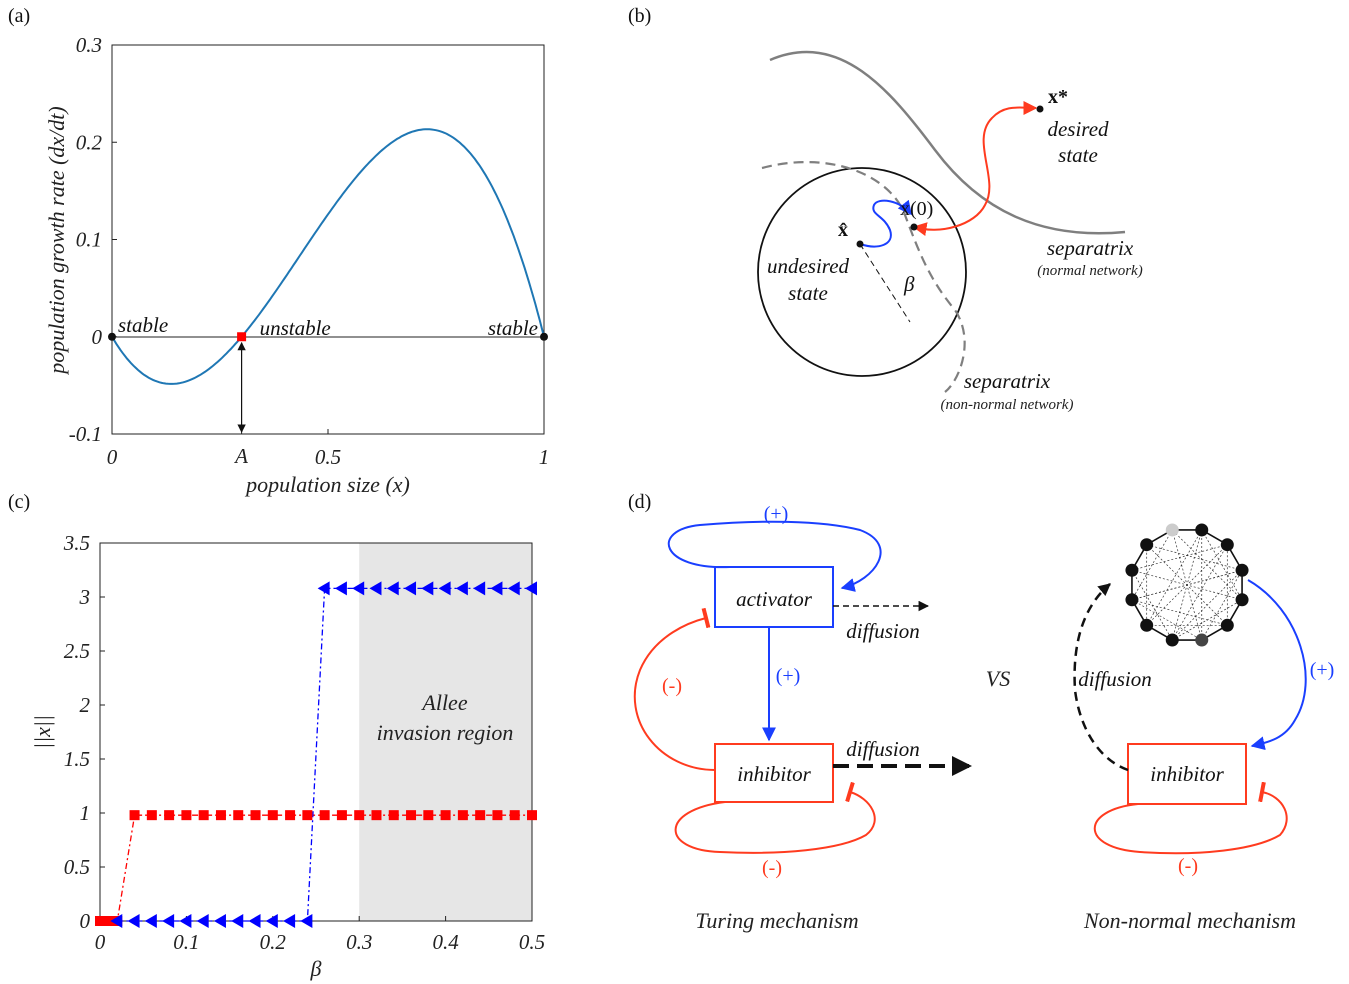 The height and width of the screenshot is (984, 1349). I want to click on panel-a-xlabel: population size (x), so click(327, 484).